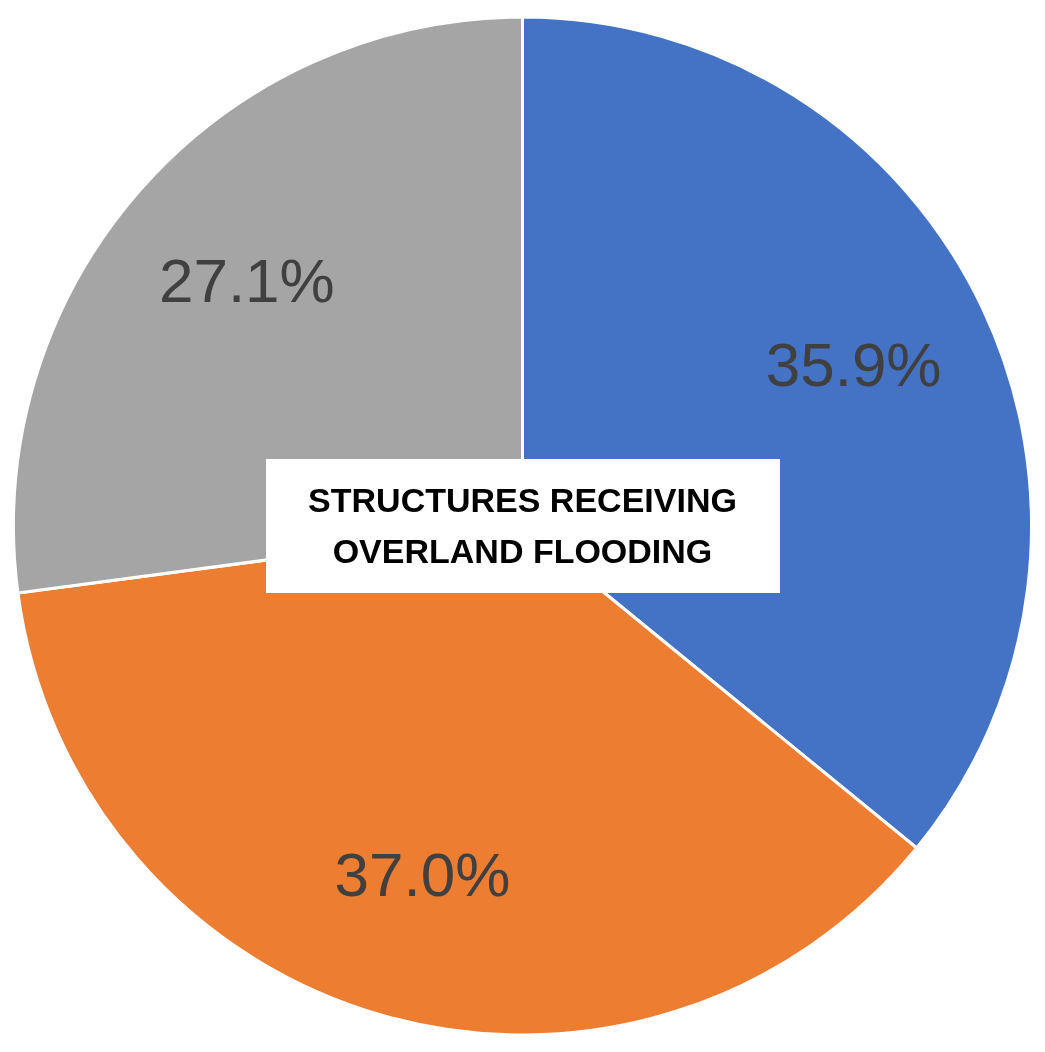 The width and height of the screenshot is (1045, 1052). What do you see at coordinates (246, 280) in the screenshot?
I see `data-label: 27.1%` at bounding box center [246, 280].